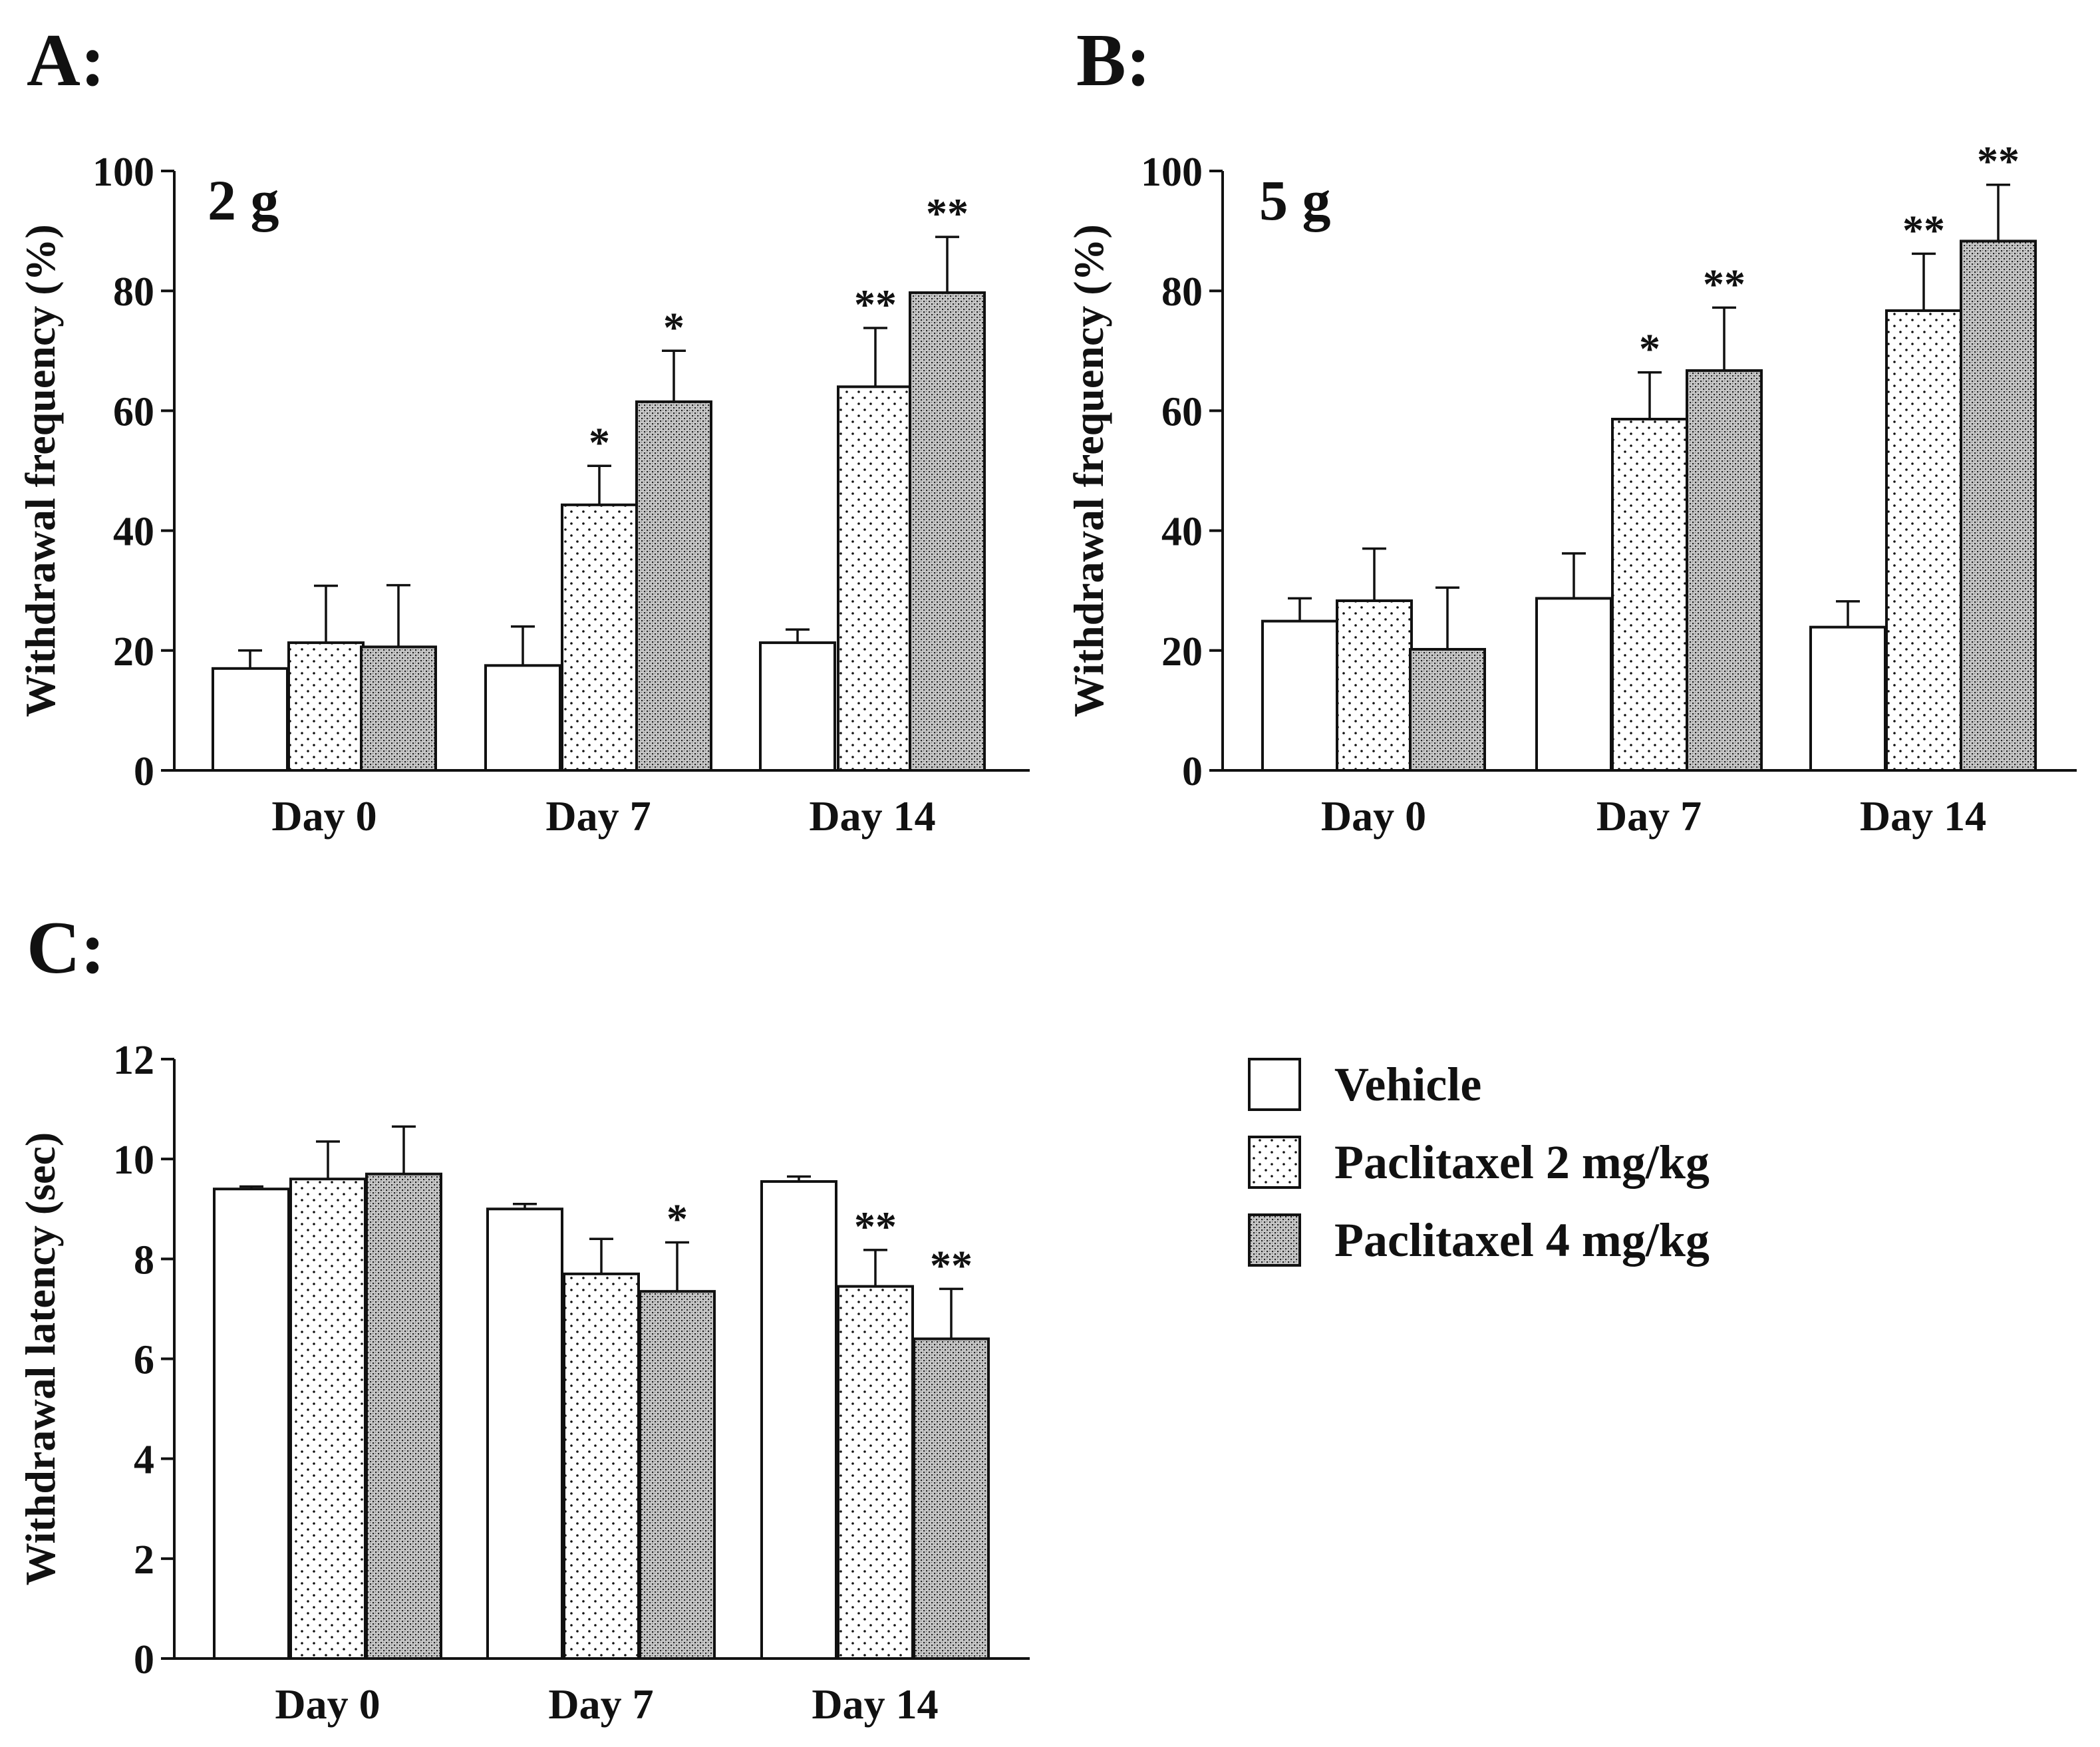  What do you see at coordinates (133, 1160) in the screenshot?
I see `y-tick-label: 10` at bounding box center [133, 1160].